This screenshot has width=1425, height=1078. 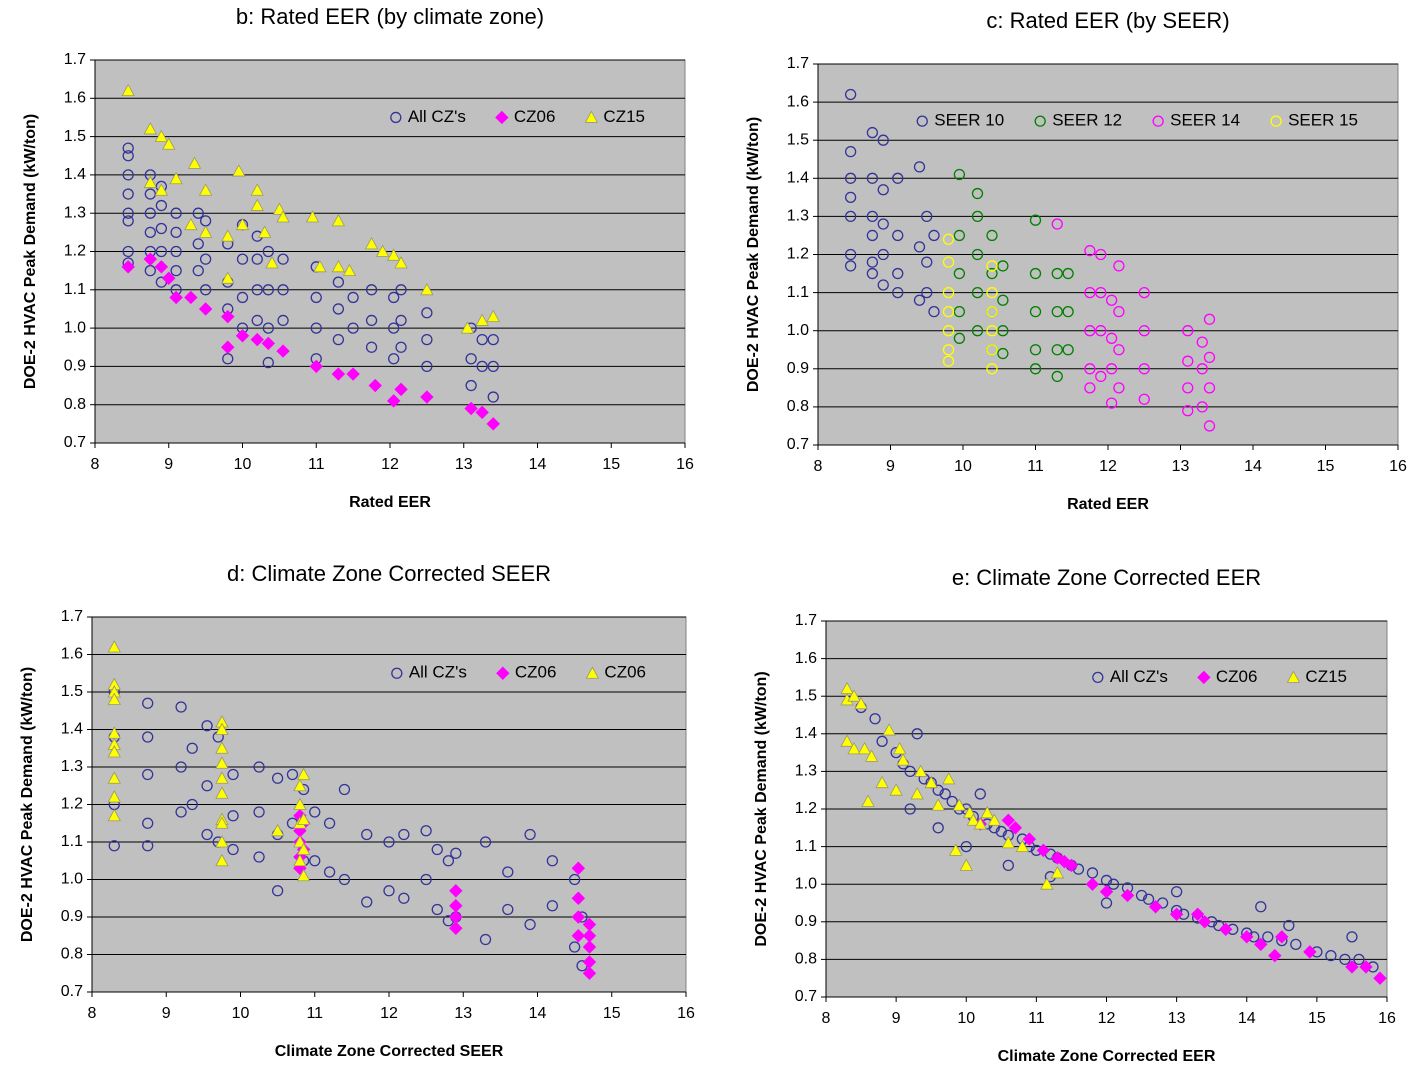 What do you see at coordinates (72, 766) in the screenshot?
I see `y-tick-label: 1.3` at bounding box center [72, 766].